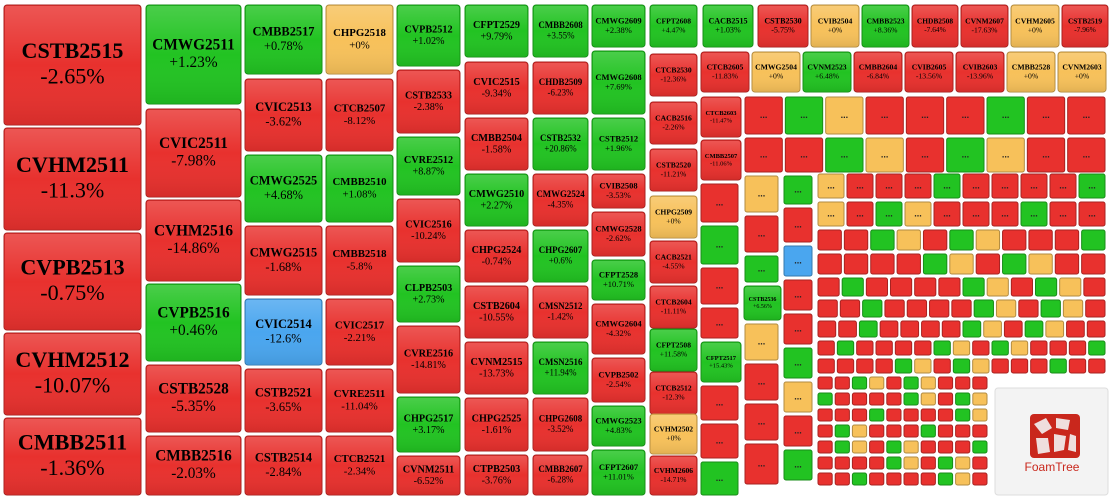 The width and height of the screenshot is (1113, 500). Describe the element at coordinates (560, 88) in the screenshot. I see `tile: CHDB2509-6.23%` at that location.